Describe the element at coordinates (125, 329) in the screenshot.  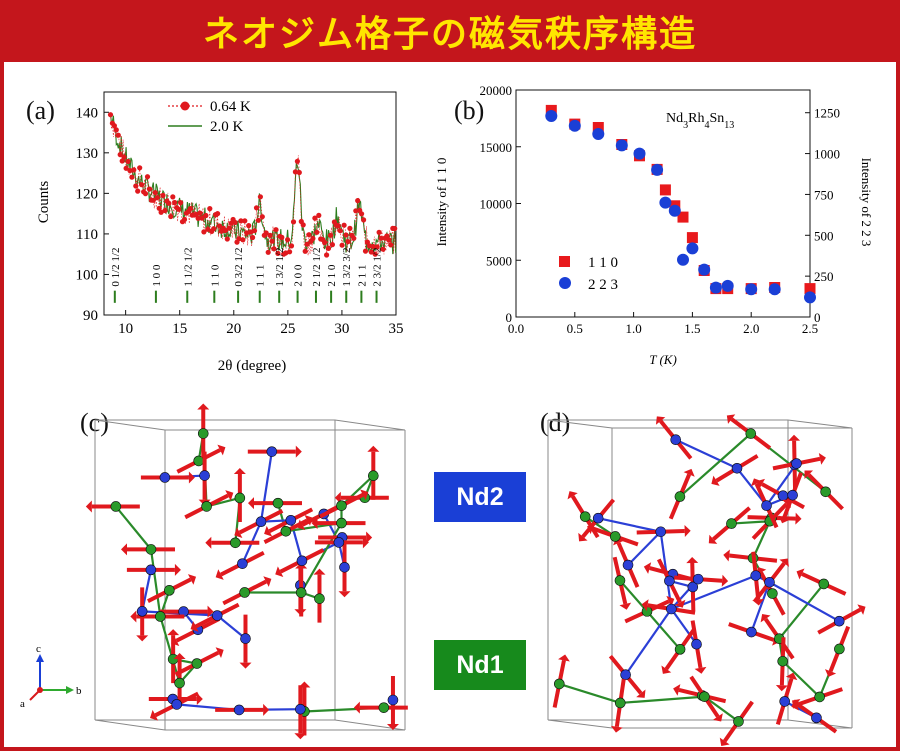
I see `chart-a-xtick-label: 10` at that location.